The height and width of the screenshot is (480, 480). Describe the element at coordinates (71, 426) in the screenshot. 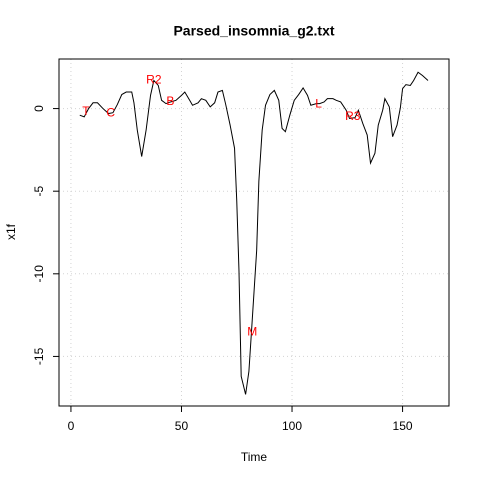

I see `x-tick-label: 0` at that location.